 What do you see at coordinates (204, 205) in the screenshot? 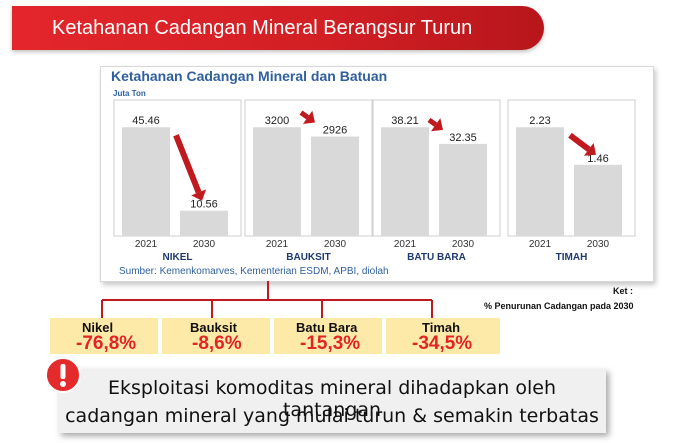
I see `data-label: 10.56` at bounding box center [204, 205].